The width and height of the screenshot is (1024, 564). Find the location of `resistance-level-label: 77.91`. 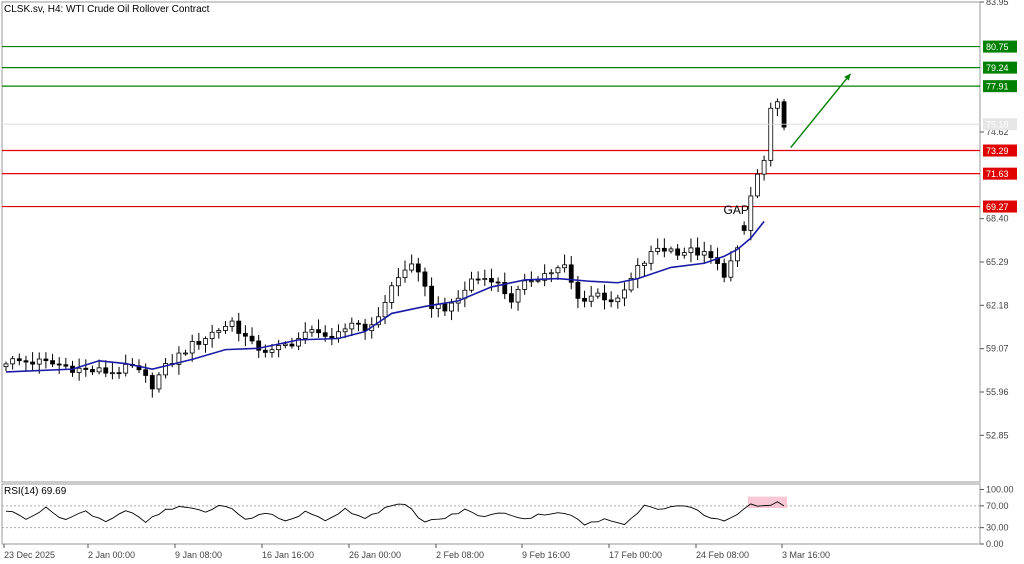

resistance-level-label: 77.91 is located at coordinates (997, 87).